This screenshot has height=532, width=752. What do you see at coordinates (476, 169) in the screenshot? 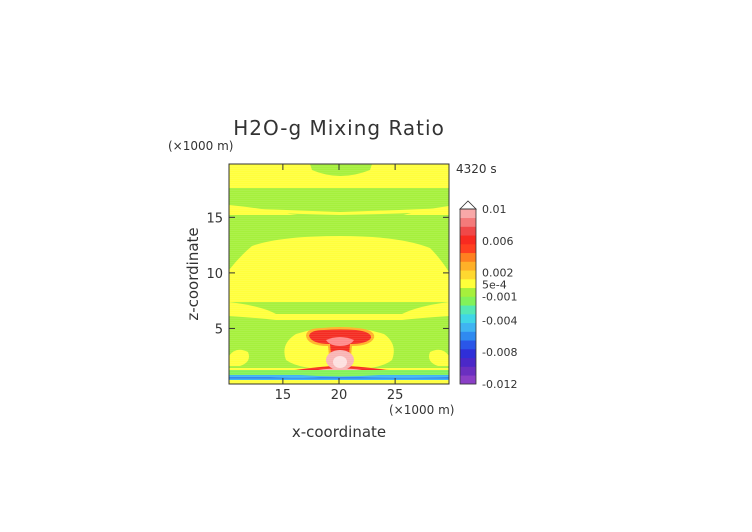
I see `time-label: 4320 s` at bounding box center [476, 169].